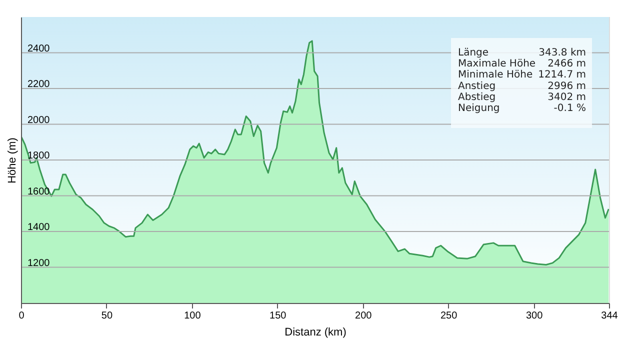 This screenshot has width=620, height=350. Describe the element at coordinates (315, 332) in the screenshot. I see `x-axis-title: Distanz (km)` at that location.